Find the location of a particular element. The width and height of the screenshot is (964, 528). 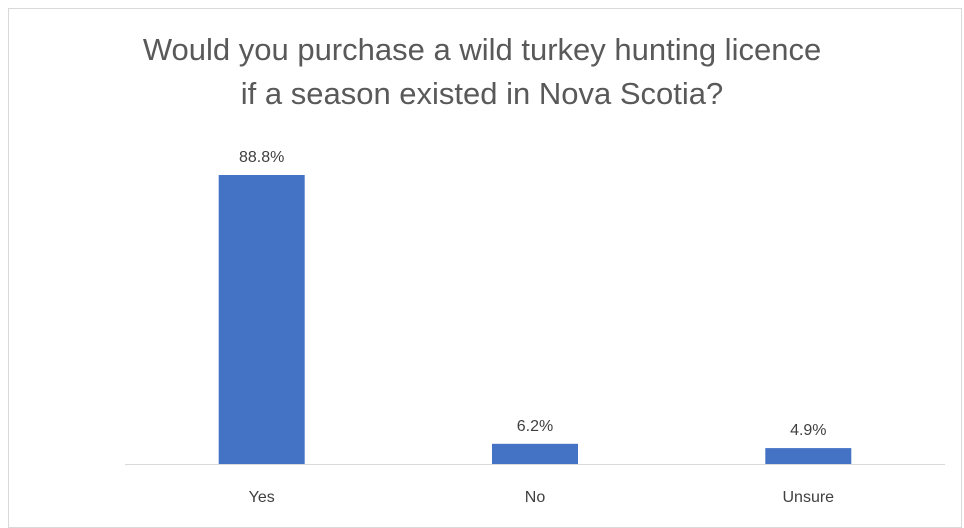

bar-no is located at coordinates (535, 453).